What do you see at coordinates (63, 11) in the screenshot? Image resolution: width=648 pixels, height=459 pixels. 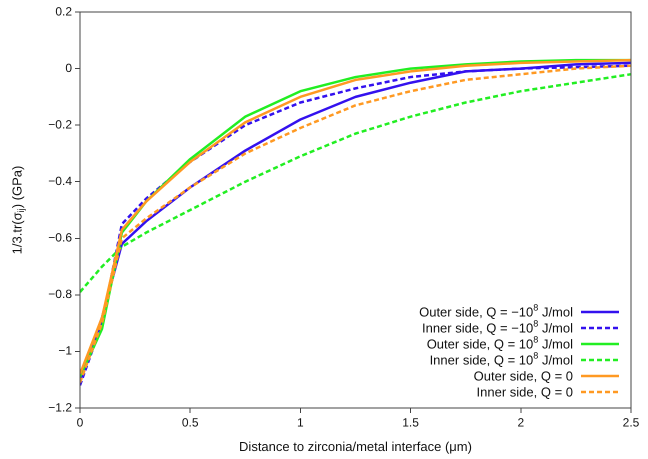 I see `y-tick-label: 0.2` at bounding box center [63, 11].